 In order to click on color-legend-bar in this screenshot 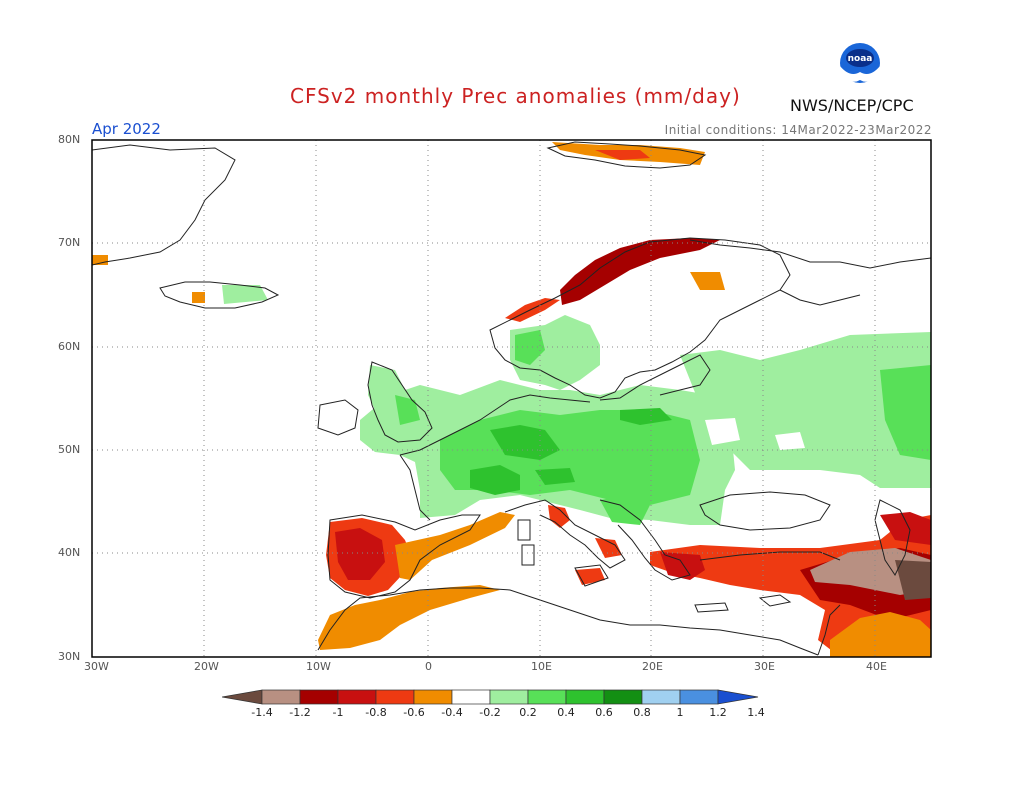, I will do `click(490, 697)`.